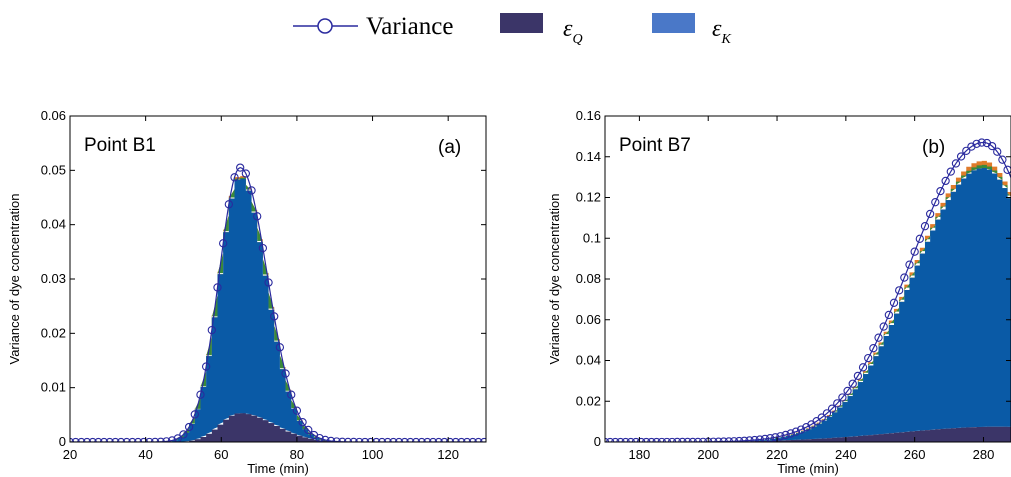  I want to click on chart-1-y-tick-label: 0, so click(597, 441).